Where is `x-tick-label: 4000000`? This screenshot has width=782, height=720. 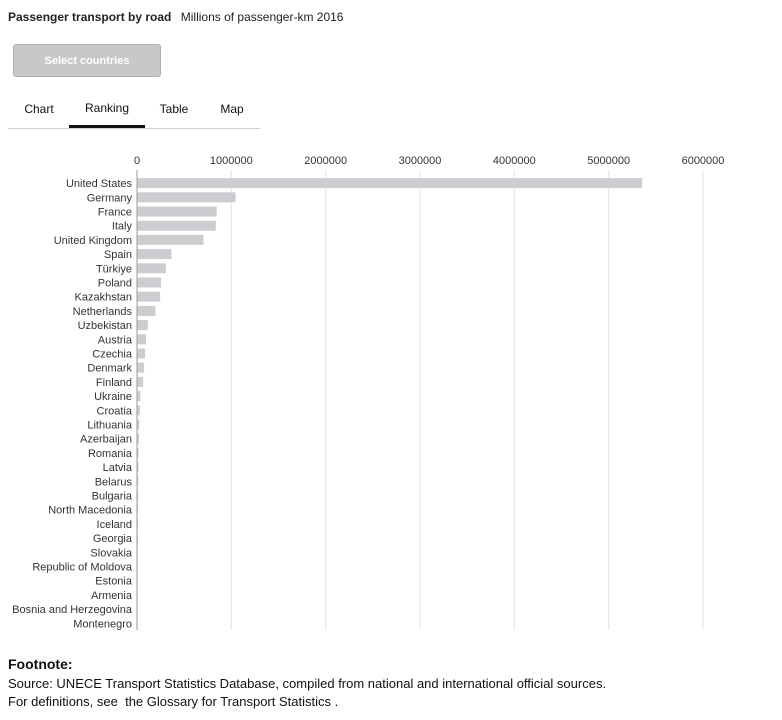
x-tick-label: 4000000 is located at coordinates (514, 161).